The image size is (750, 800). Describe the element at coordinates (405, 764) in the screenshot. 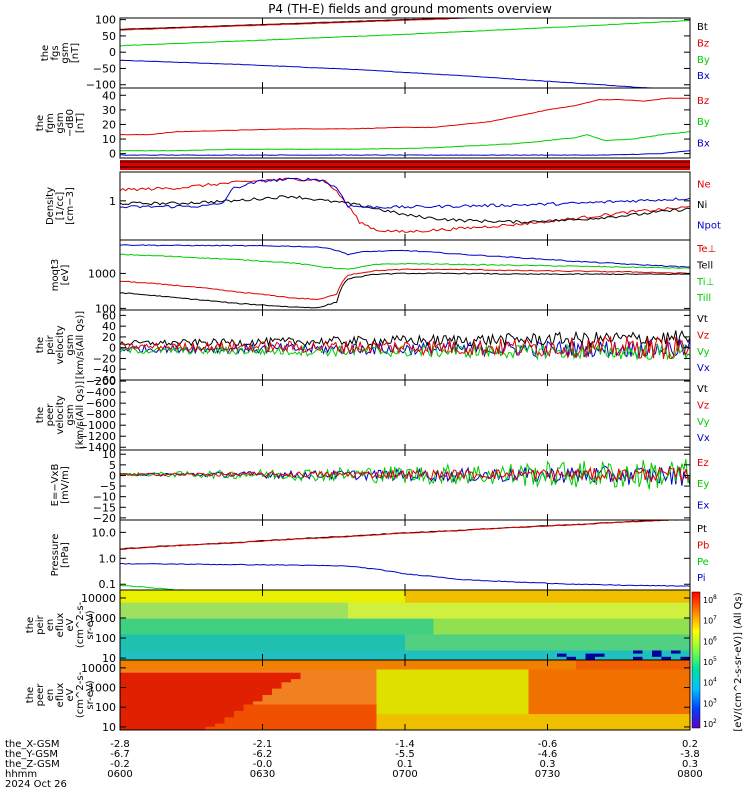

I see `ephemeris-z: 0.1` at that location.